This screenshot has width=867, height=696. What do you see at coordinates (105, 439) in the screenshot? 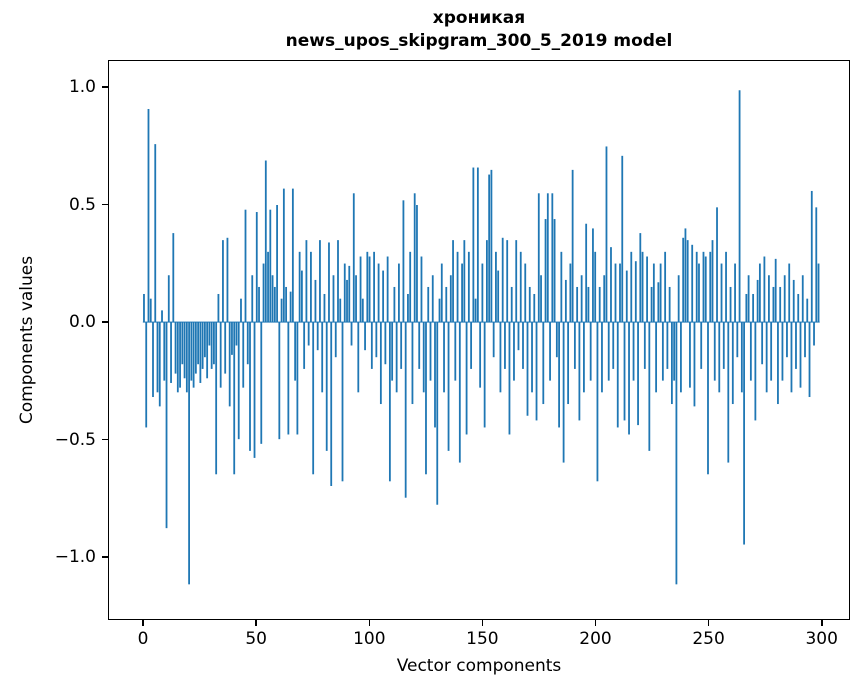
I see `y-tick-mark` at bounding box center [105, 439].